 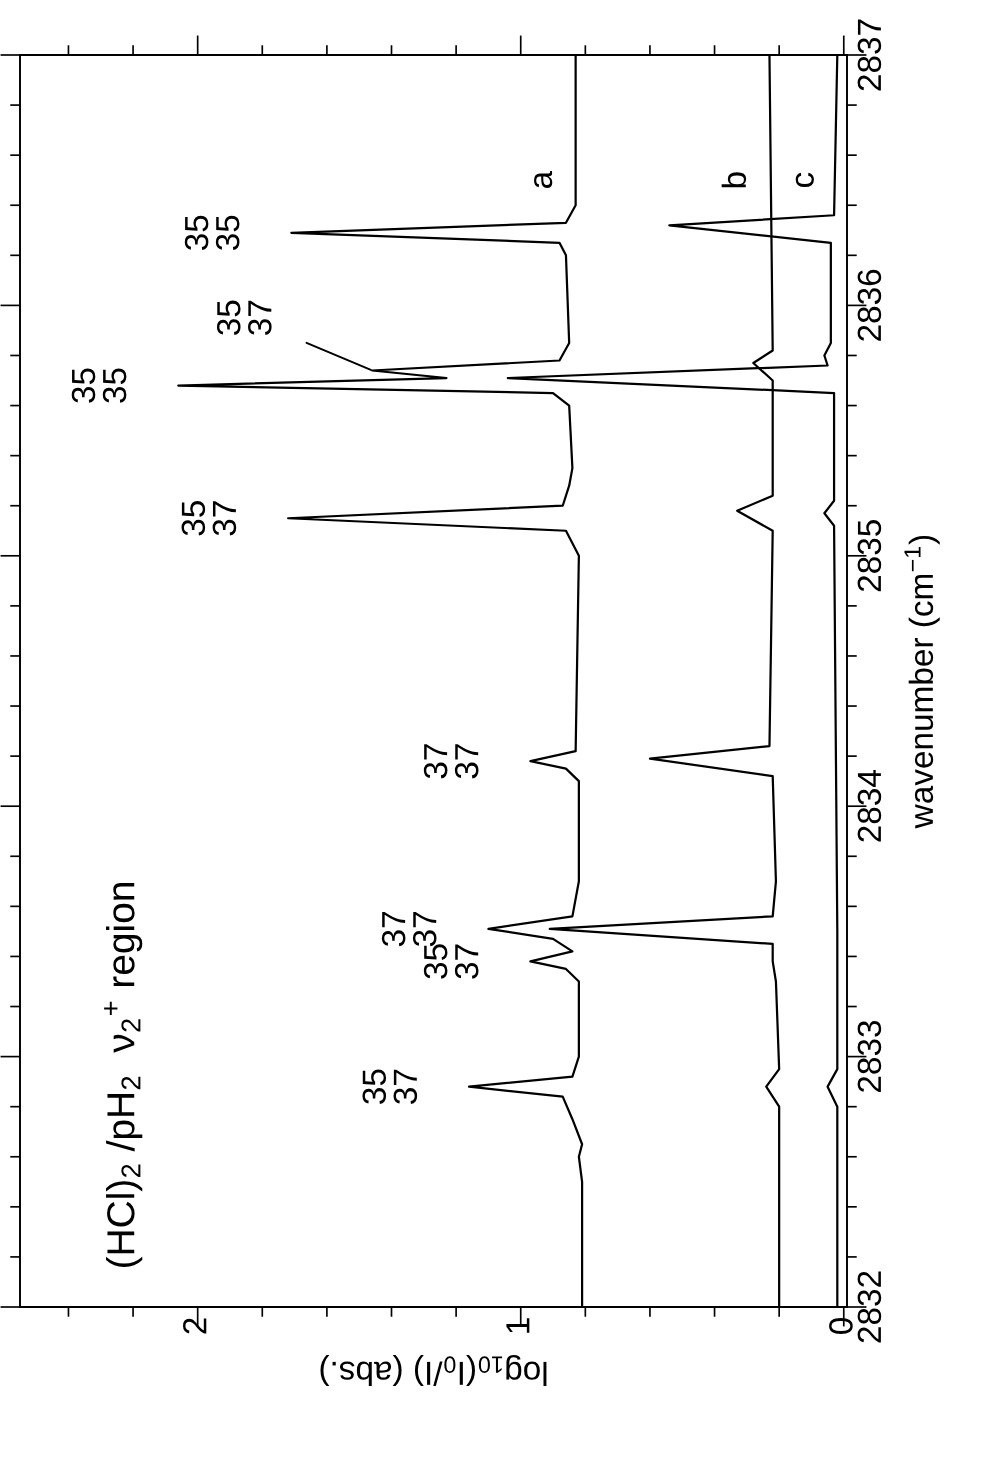 I want to click on y-tick-label: 2837, so click(x=869, y=55).